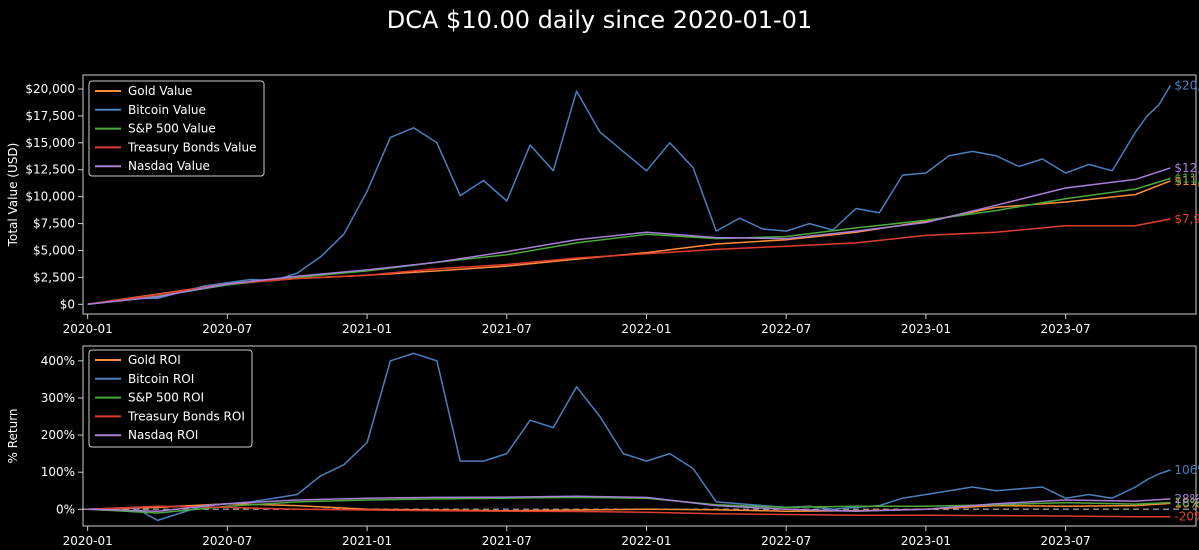 The image size is (1199, 550). What do you see at coordinates (169, 166) in the screenshot?
I see `legend-label-nasdaq-value: Nasdaq Value` at bounding box center [169, 166].